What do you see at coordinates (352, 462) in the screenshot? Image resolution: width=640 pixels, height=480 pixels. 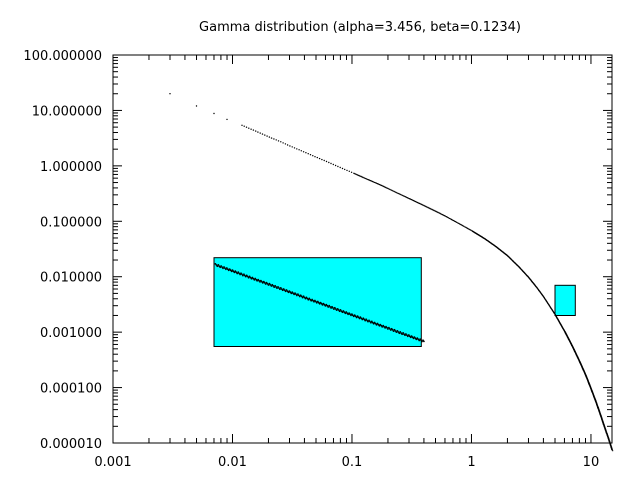 I see `x-tick-label: 0.1` at bounding box center [352, 462].